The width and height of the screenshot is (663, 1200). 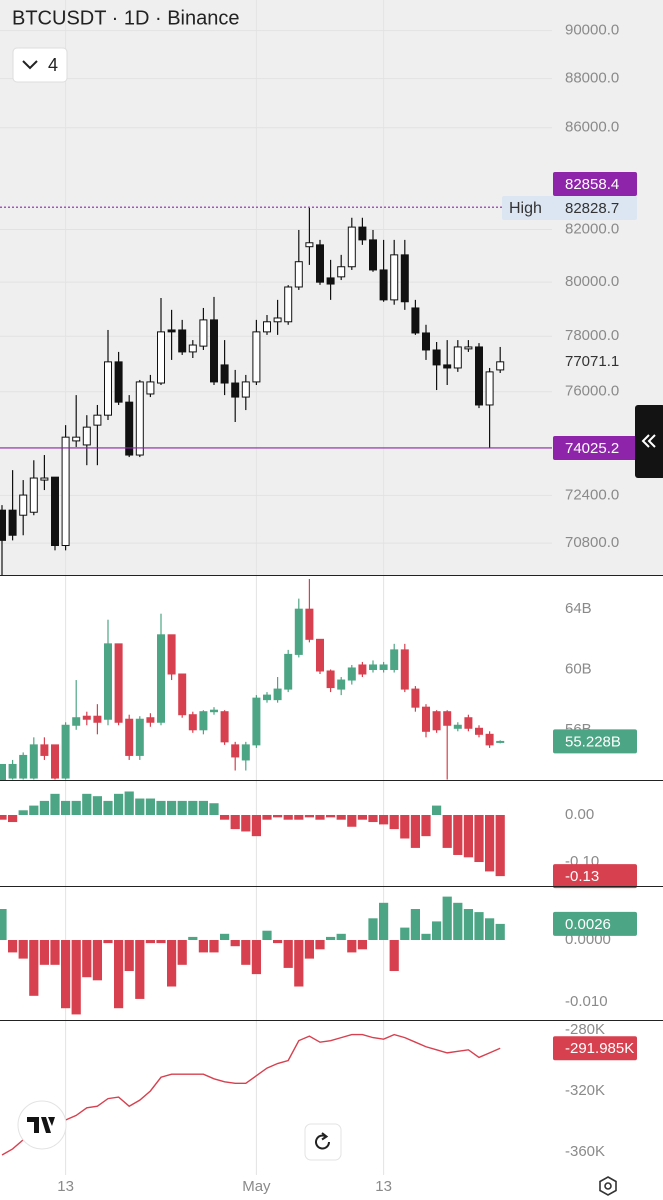 What do you see at coordinates (592, 281) in the screenshot?
I see `y-tick-label: 80000.0` at bounding box center [592, 281].